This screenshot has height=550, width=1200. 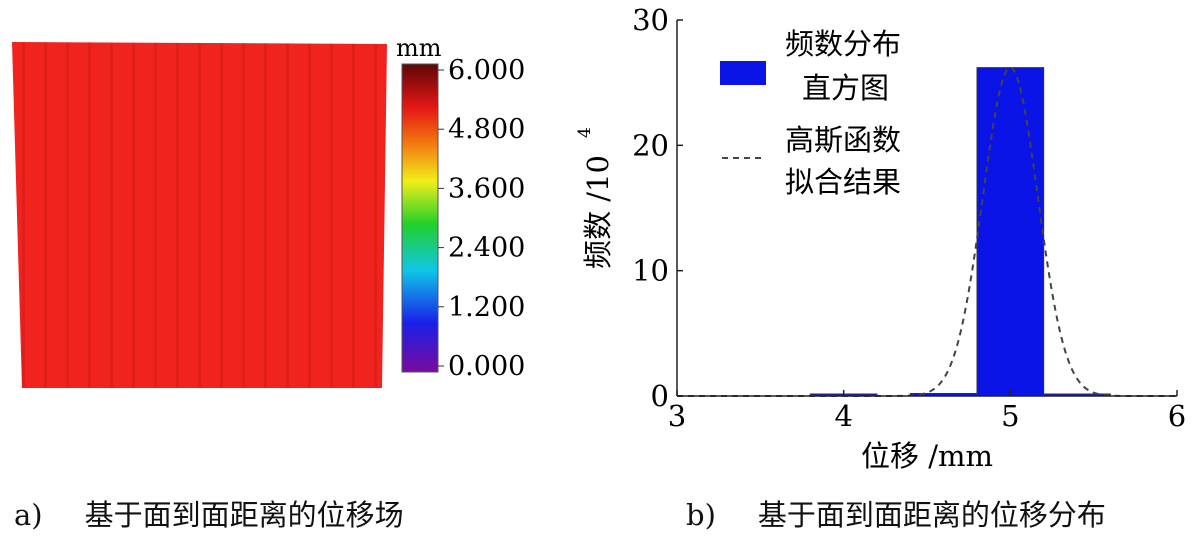 I want to click on legend-label-gaussian-line2: 拟合结果, so click(x=843, y=182).